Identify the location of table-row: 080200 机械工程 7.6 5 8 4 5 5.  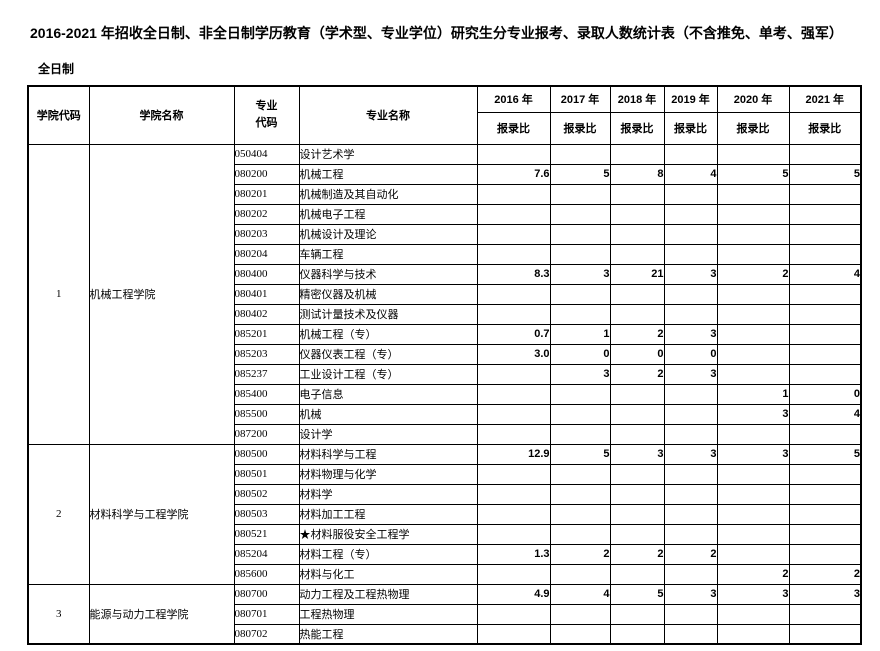
(445, 174).